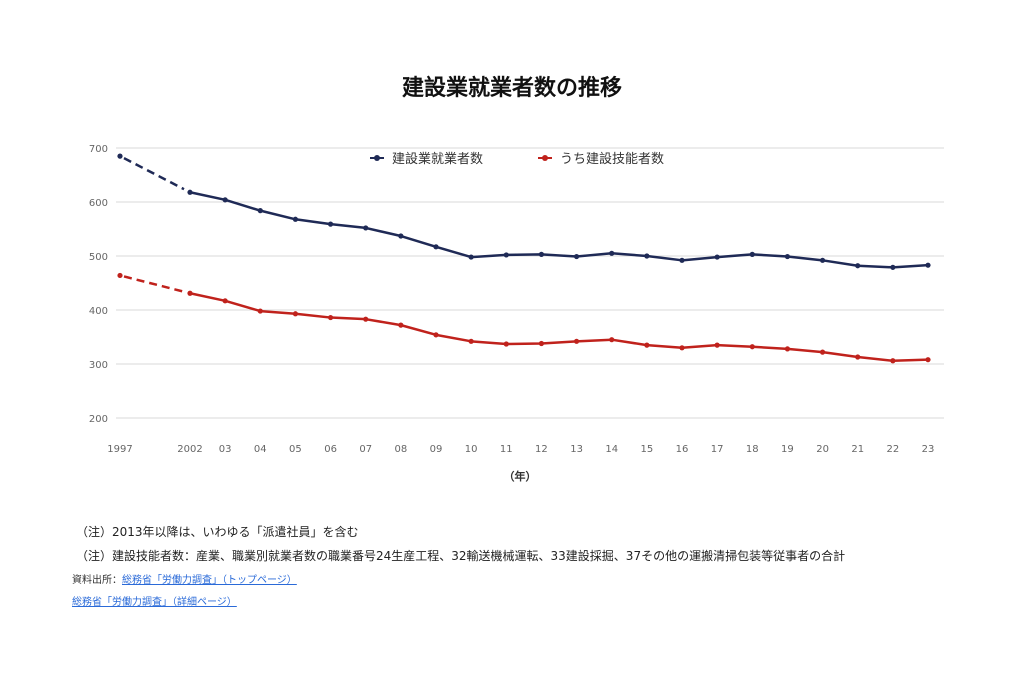 This screenshot has height=674, width=1024. What do you see at coordinates (98, 419) in the screenshot?
I see `y-tick-200: 200` at bounding box center [98, 419].